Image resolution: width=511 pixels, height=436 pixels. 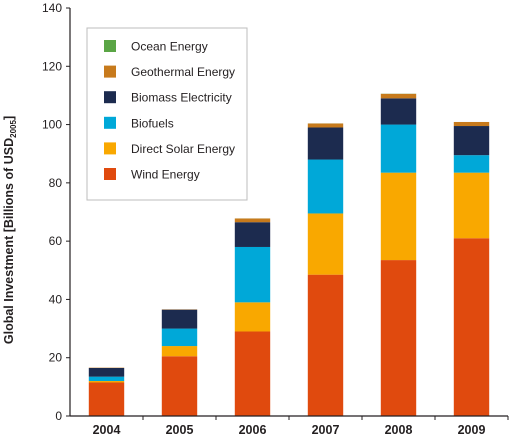 What do you see at coordinates (110, 174) in the screenshot?
I see `legend-swatch-wind-energy` at bounding box center [110, 174].